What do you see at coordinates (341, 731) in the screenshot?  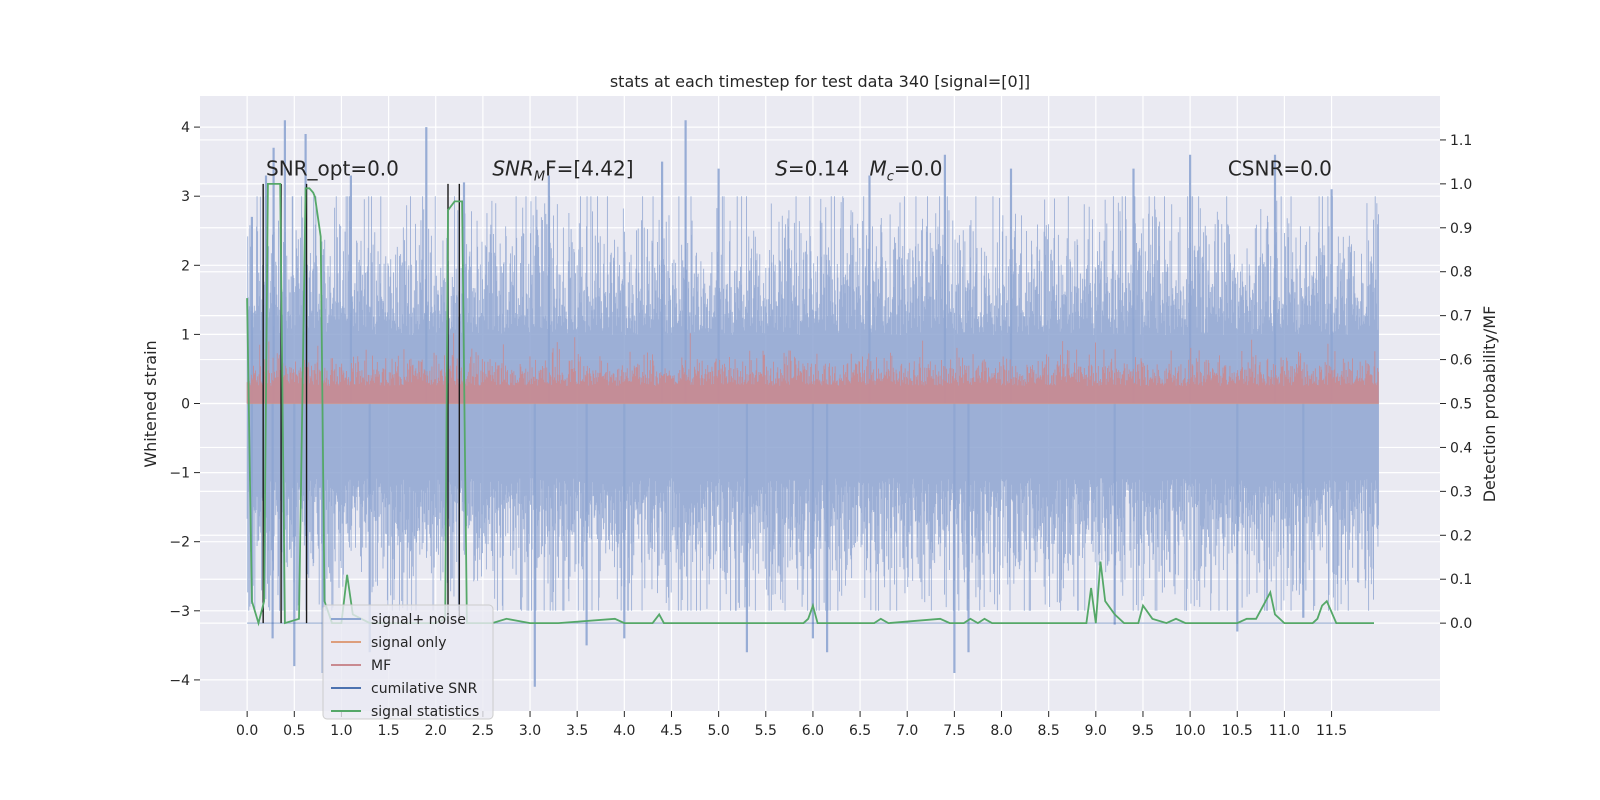 I see `x-tick-label: 1.0` at bounding box center [341, 731].